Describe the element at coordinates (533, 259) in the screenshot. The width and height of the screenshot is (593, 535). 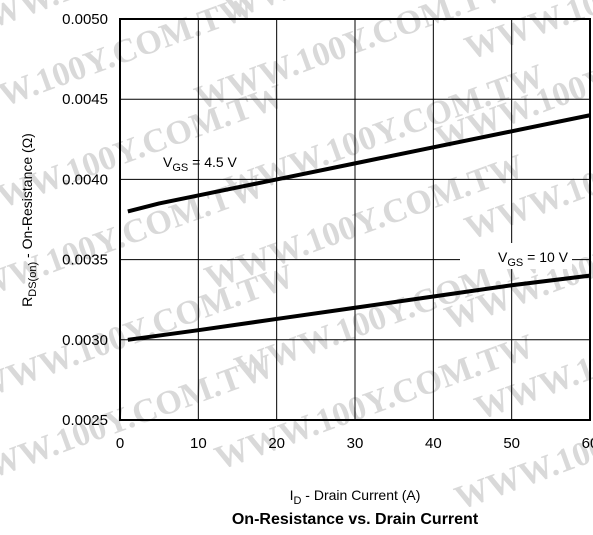
I see `series-label-2: VGS = 10 V` at that location.